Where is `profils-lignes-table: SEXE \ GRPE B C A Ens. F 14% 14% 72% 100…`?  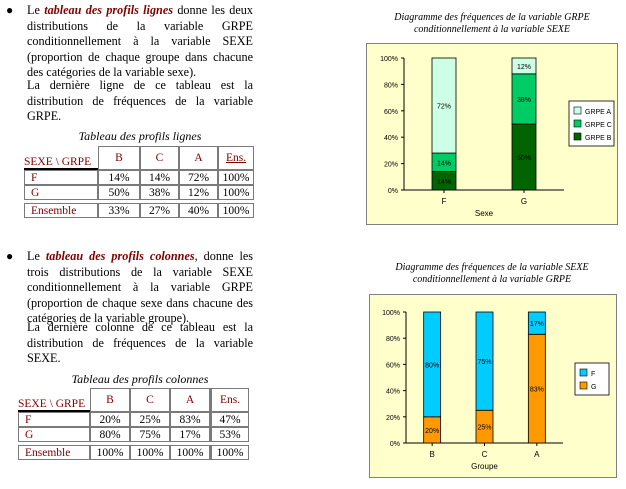
profils-lignes-table: SEXE \ GRPE B C A Ens. F 14% 14% 72% 100… is located at coordinates (139, 182).